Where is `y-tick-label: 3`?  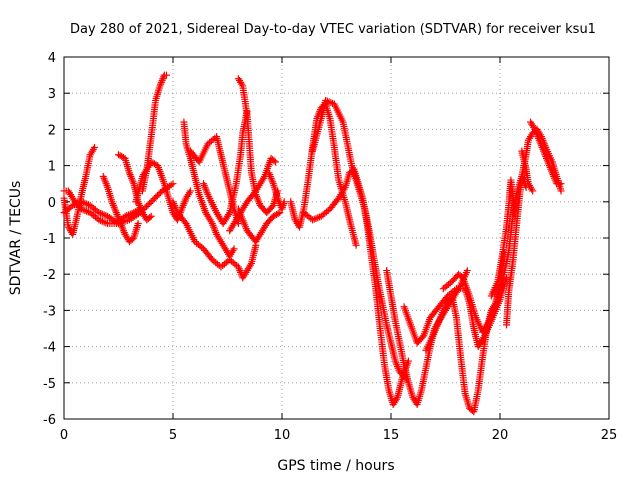
y-tick-label: 3 is located at coordinates (52, 94).